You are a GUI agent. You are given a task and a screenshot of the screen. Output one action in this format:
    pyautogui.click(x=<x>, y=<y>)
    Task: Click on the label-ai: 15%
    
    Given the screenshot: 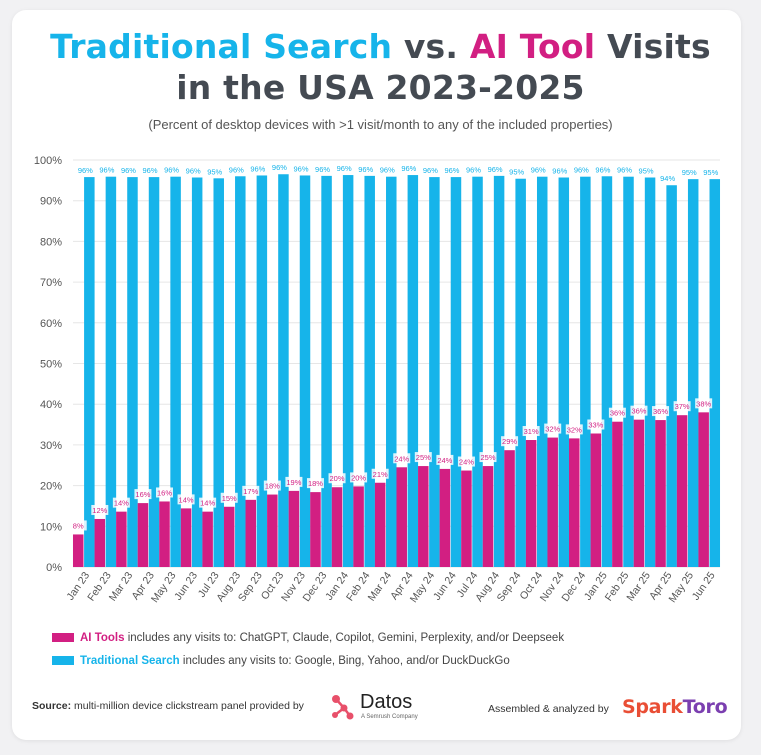 What is the action you would take?
    pyautogui.click(x=229, y=498)
    